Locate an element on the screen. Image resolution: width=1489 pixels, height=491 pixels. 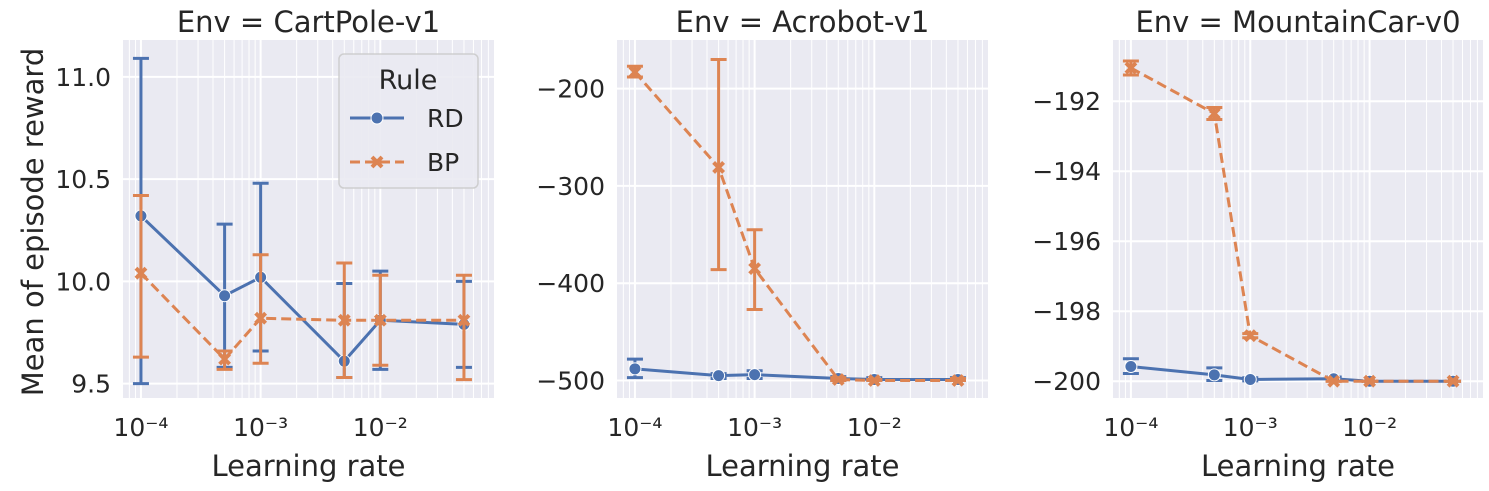
y-tick-label: −194 is located at coordinates (1066, 171).